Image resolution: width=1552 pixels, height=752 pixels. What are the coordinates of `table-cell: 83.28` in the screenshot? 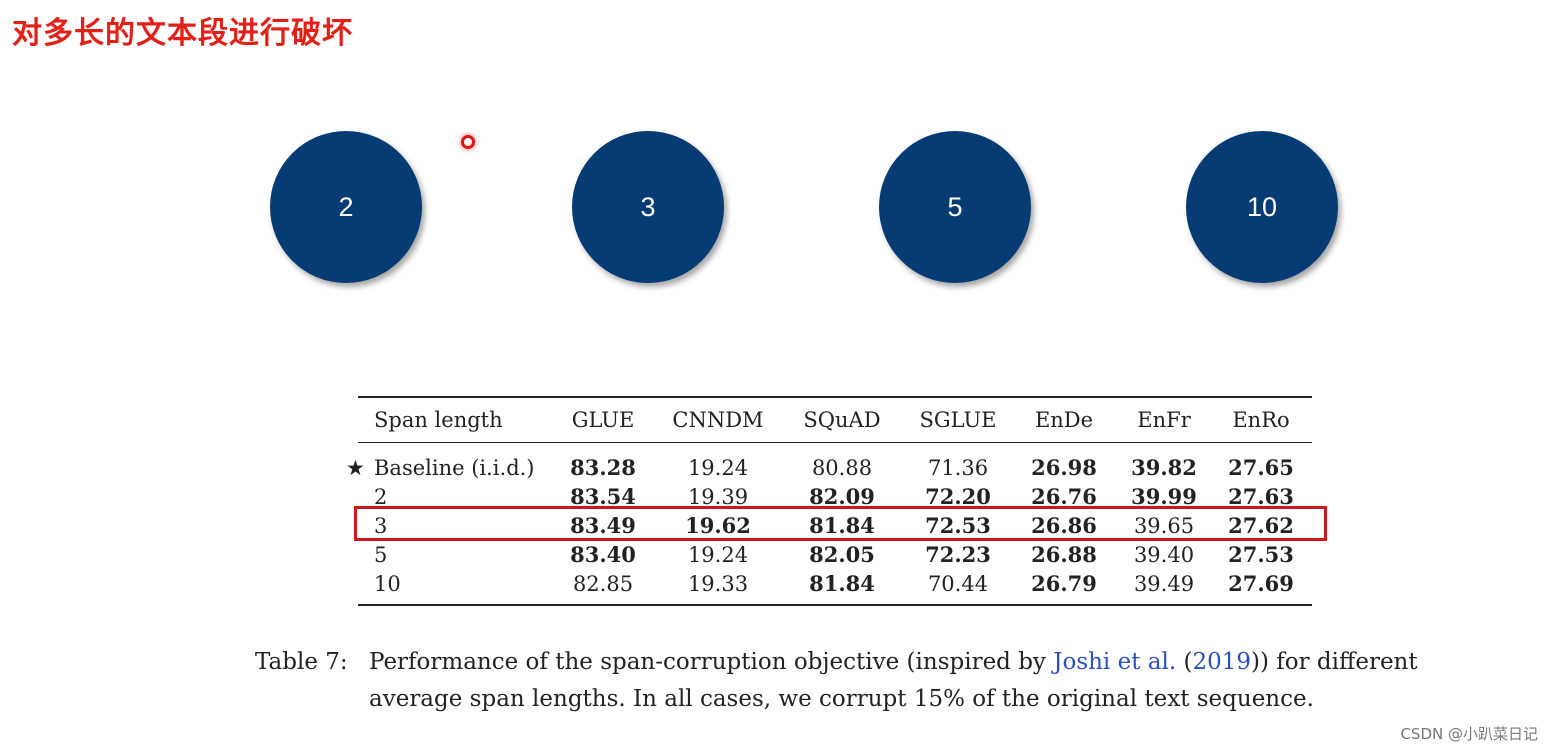 It's located at (603, 467).